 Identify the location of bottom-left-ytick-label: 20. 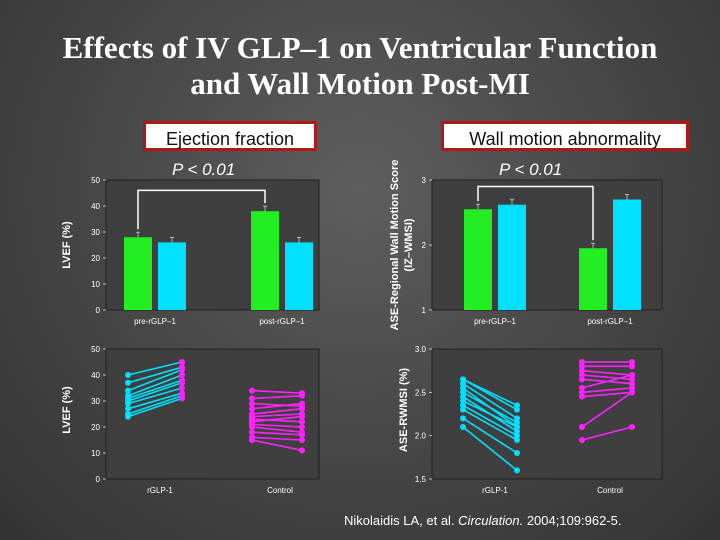
(95, 427).